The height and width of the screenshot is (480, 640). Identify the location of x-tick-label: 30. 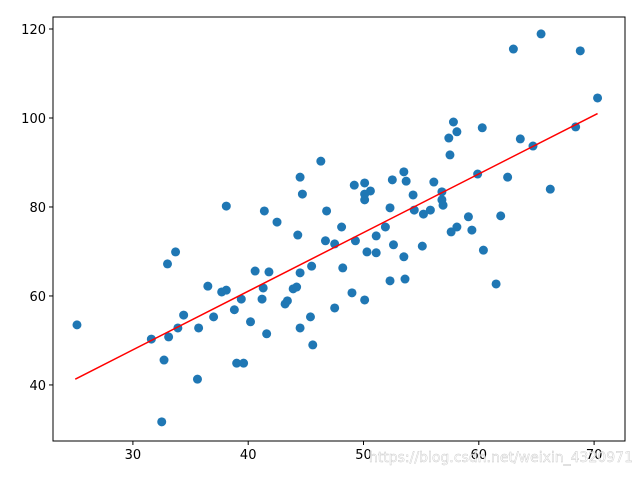
(133, 455).